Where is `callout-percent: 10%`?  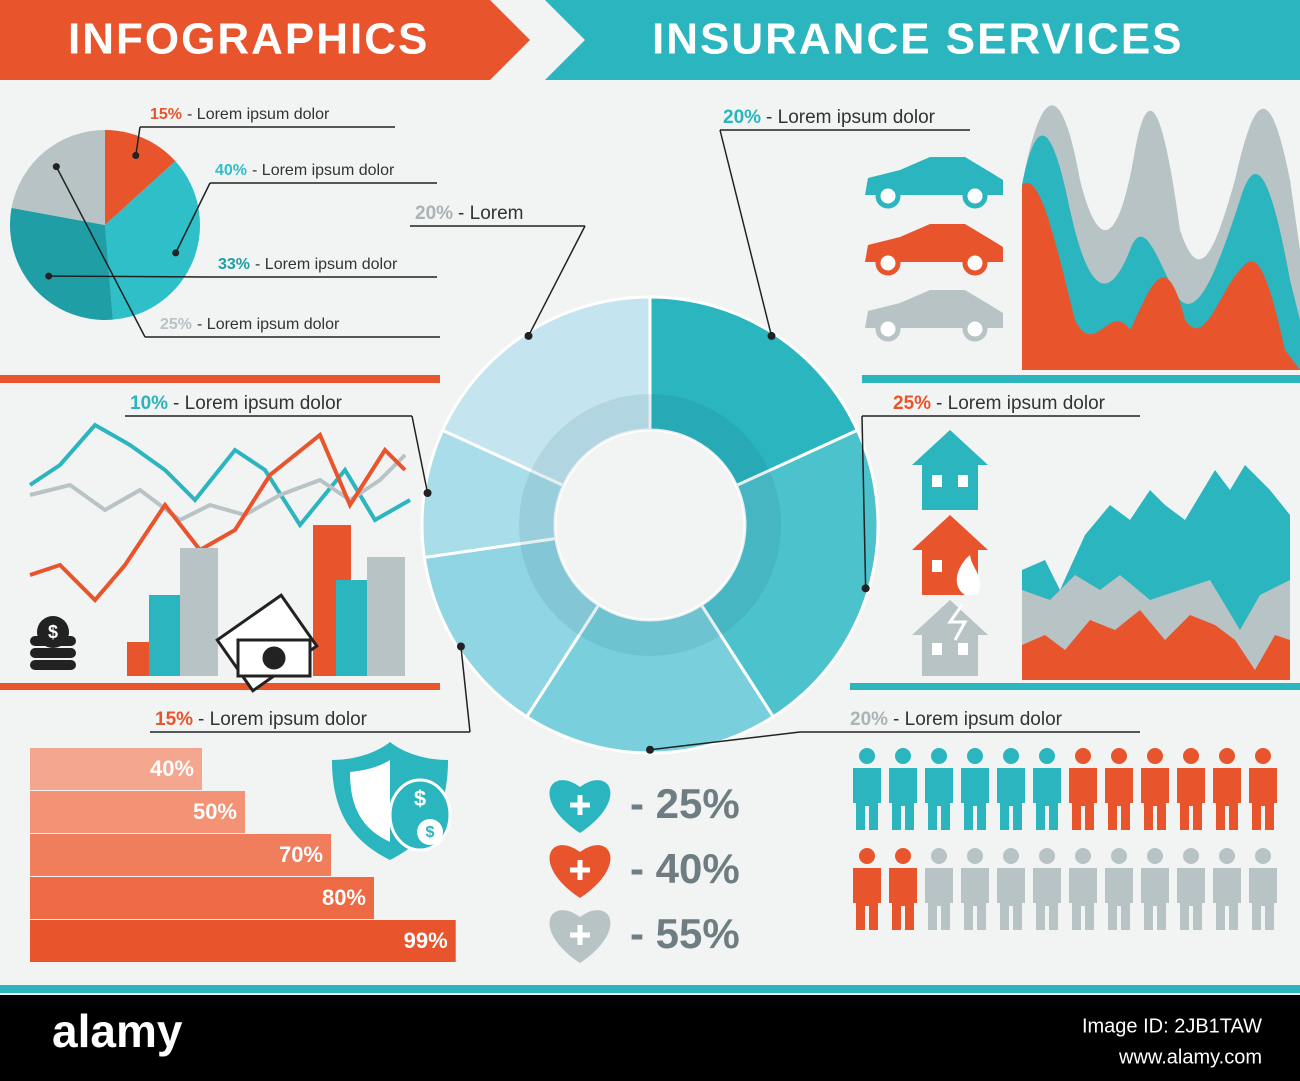 callout-percent: 10% is located at coordinates (149, 403).